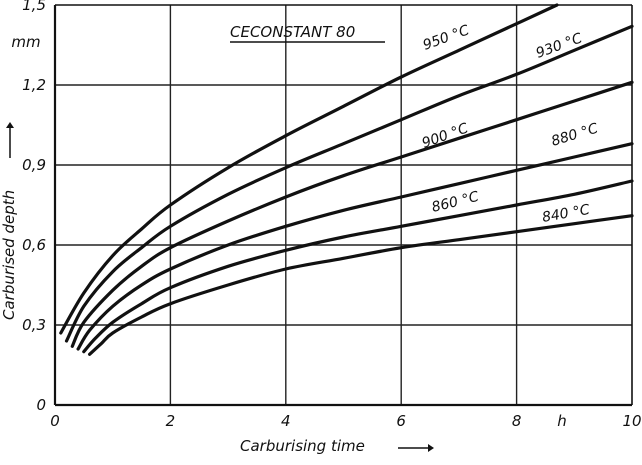  Describe the element at coordinates (34, 325) in the screenshot. I see `y-tick-label: 0,3` at that location.